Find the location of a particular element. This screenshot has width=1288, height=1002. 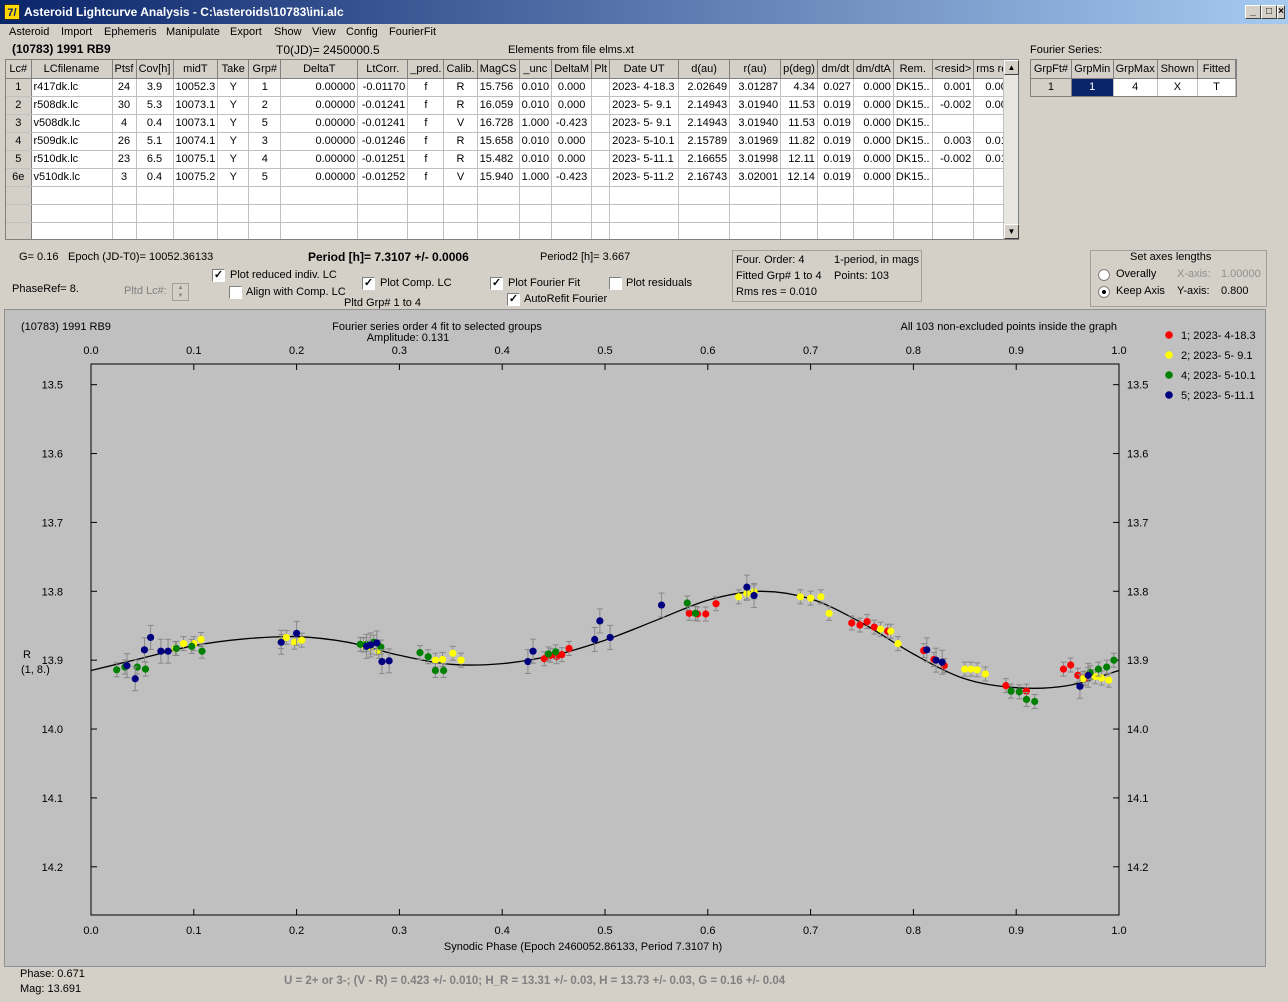

table-cell: 2 is located at coordinates (265, 105).